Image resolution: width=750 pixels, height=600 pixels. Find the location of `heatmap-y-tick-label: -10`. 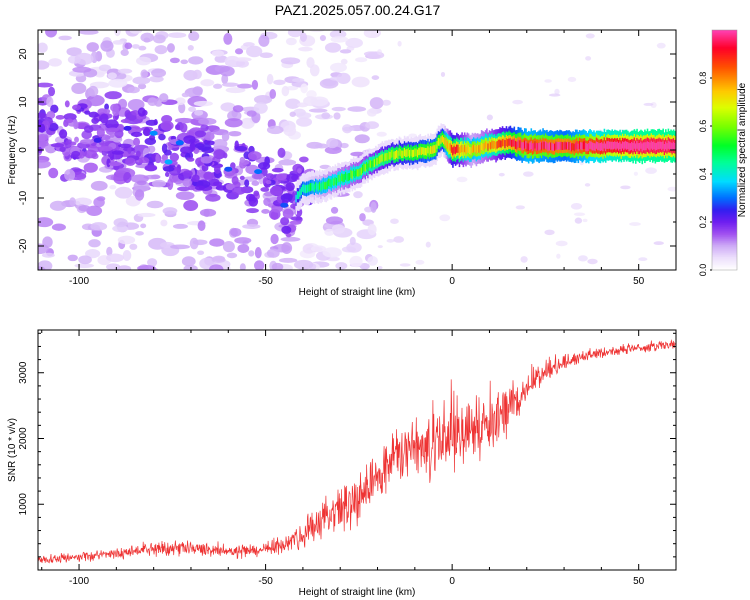

heatmap-y-tick-label: -10 is located at coordinates (23, 197).